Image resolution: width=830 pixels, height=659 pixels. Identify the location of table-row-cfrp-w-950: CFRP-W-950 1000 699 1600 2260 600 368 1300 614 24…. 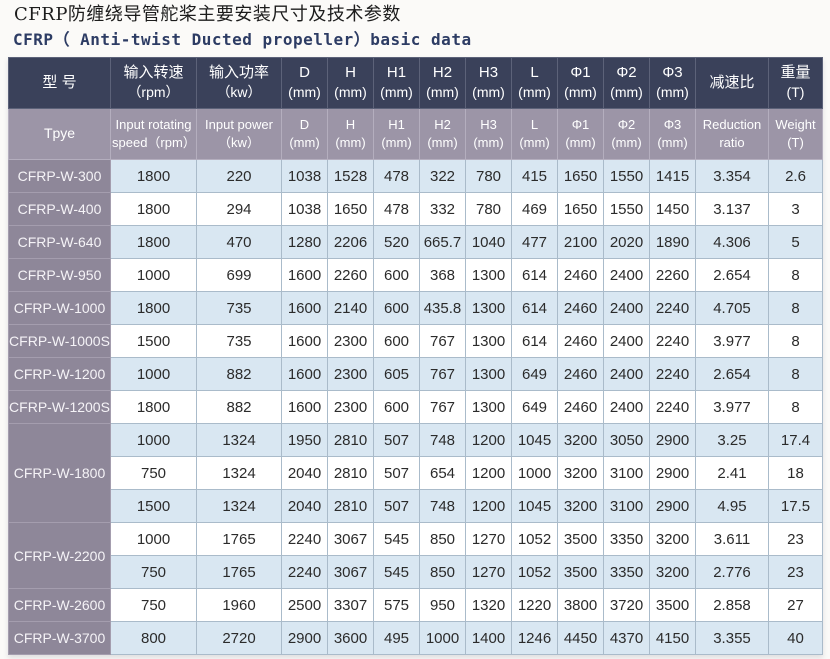
(415, 275).